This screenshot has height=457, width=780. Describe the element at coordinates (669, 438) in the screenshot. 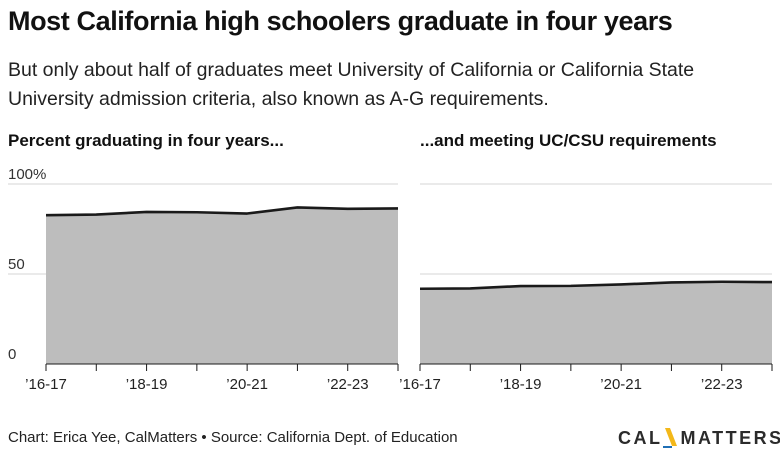

I see `logo-mark-icon` at that location.